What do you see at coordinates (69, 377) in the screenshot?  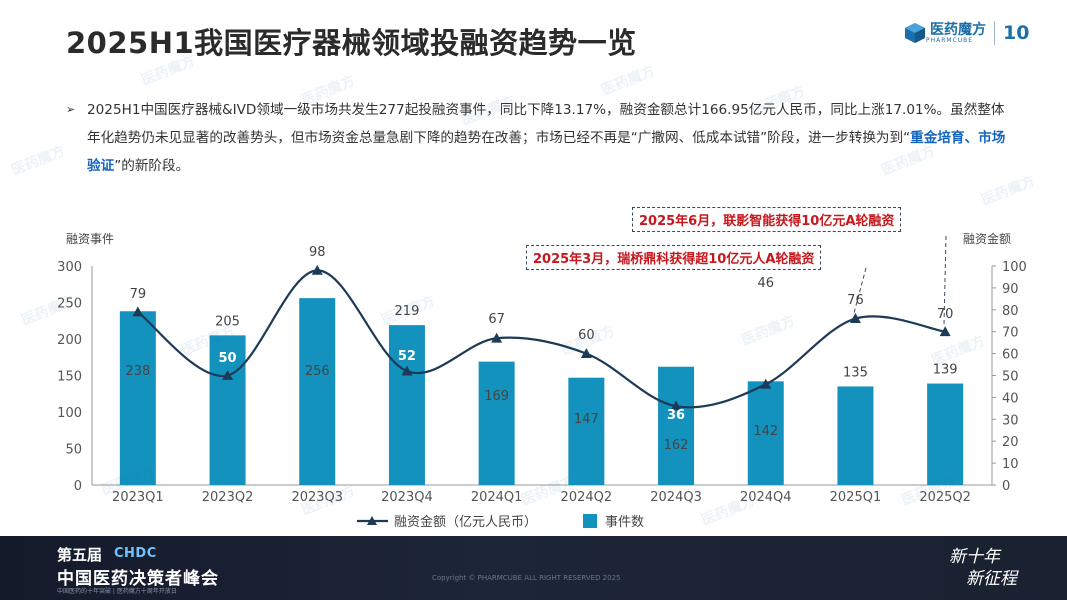 I see `y-tick-left: 150` at bounding box center [69, 377].